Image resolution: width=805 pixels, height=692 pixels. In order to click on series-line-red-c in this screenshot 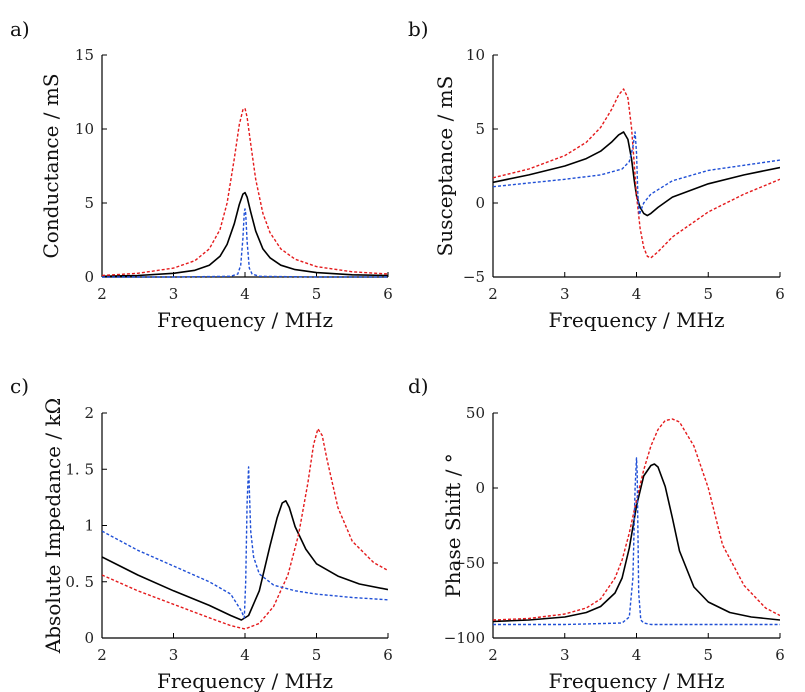, I will do `click(245, 529)`.